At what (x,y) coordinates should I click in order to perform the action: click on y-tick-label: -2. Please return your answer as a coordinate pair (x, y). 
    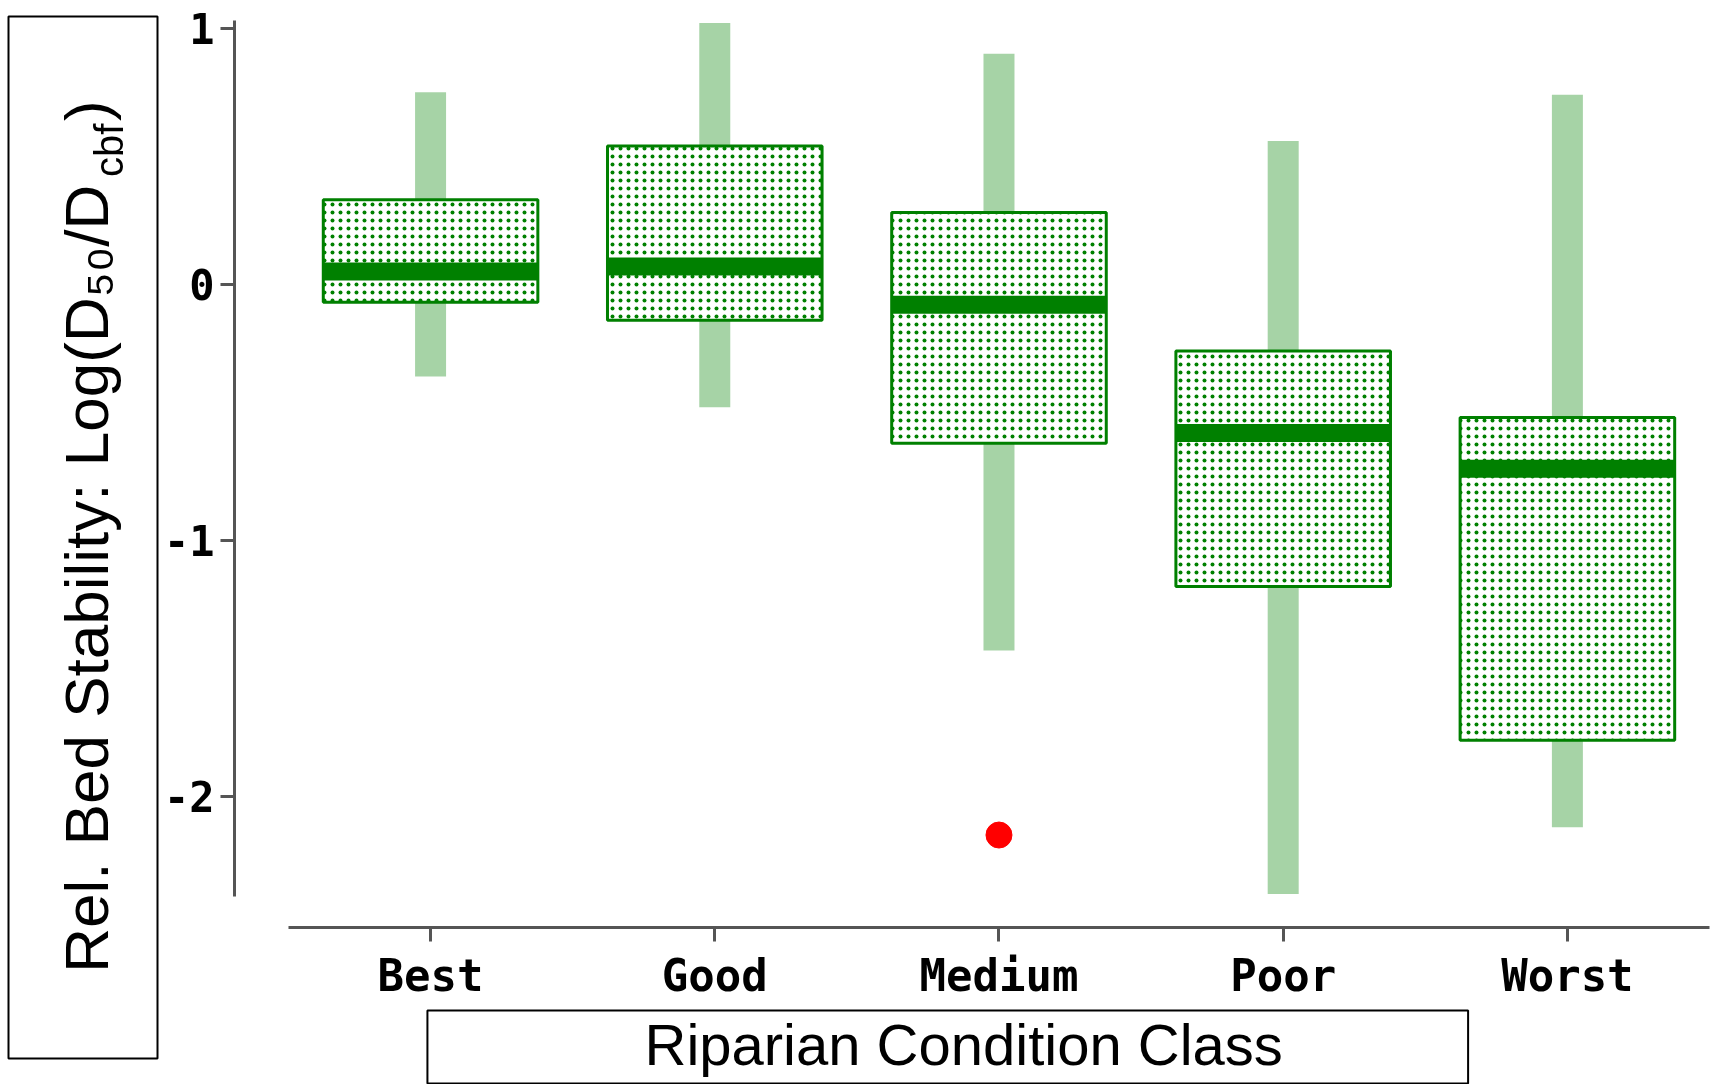
    Looking at the image, I should click on (189, 798).